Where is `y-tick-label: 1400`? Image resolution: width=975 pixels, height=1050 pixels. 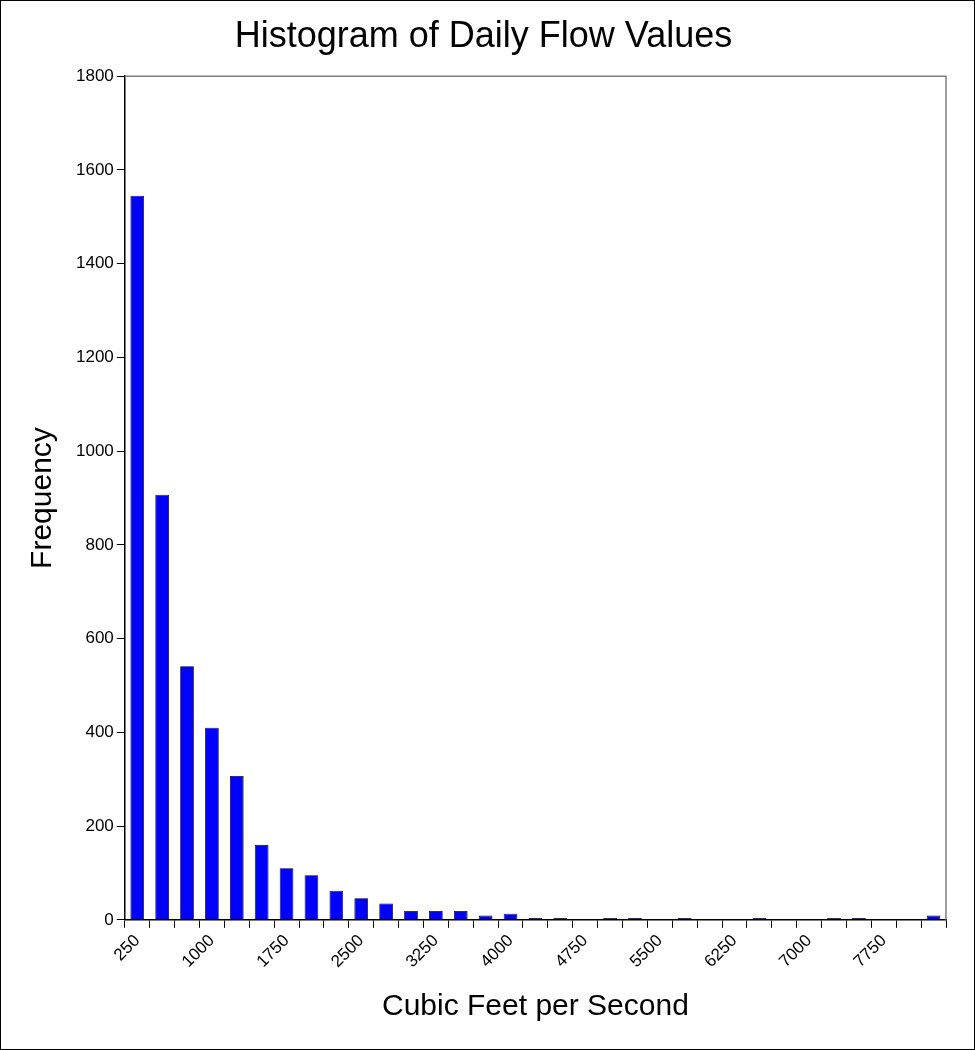
y-tick-label: 1400 is located at coordinates (94, 263).